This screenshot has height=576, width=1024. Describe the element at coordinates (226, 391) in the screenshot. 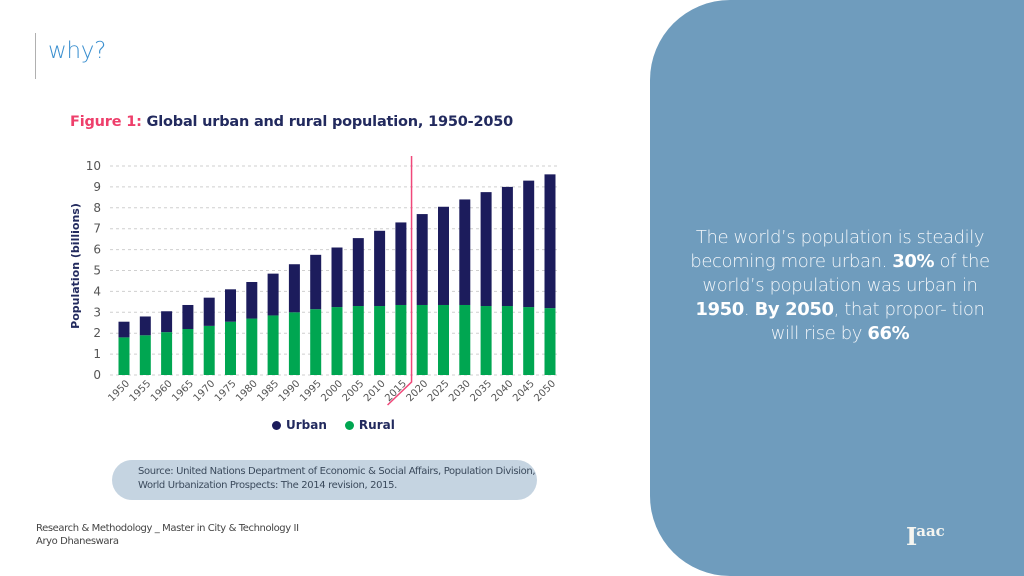

I see `x-tick-label: 1975` at that location.